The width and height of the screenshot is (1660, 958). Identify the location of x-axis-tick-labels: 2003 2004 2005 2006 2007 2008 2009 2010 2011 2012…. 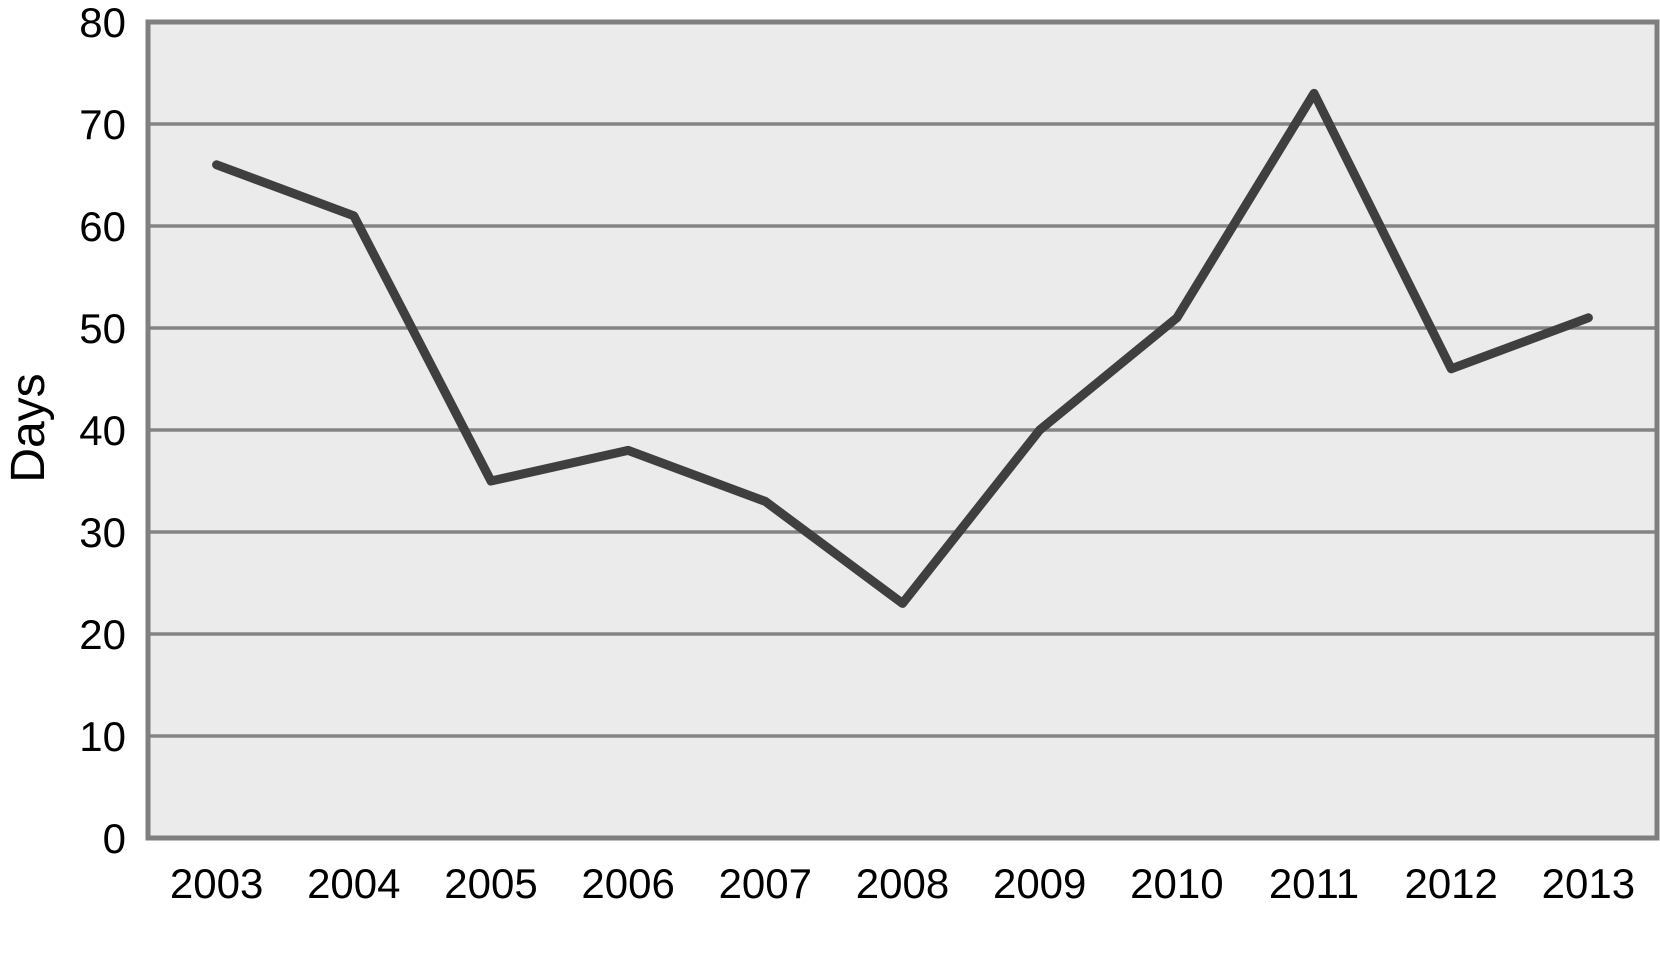
(902, 883).